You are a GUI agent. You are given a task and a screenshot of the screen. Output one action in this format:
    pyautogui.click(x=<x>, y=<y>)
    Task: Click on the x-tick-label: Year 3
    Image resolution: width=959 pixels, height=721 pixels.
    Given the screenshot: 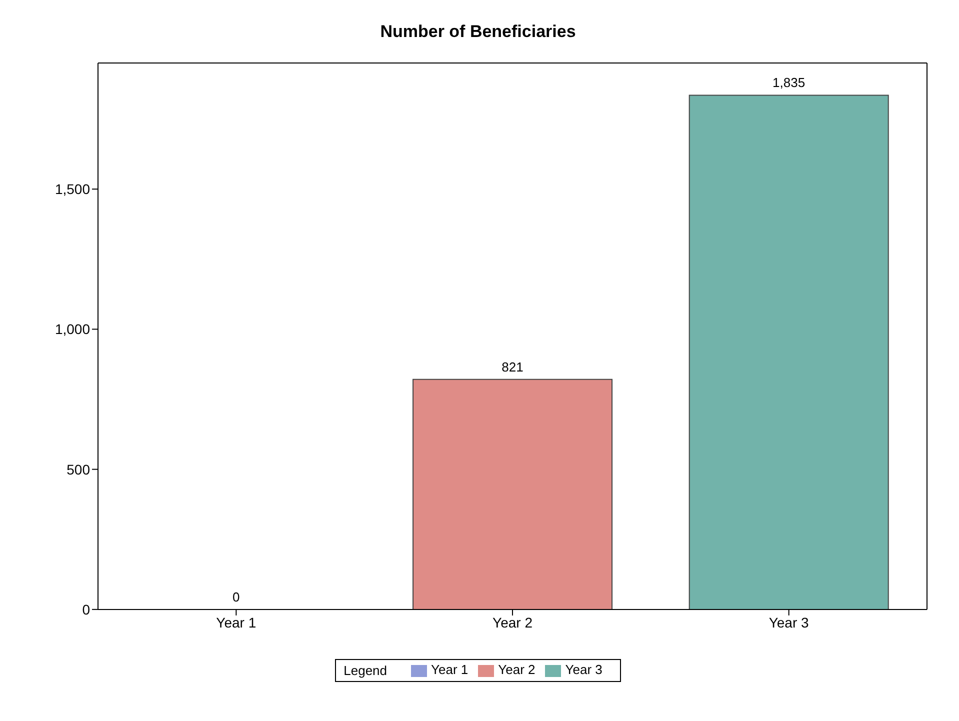 What is the action you would take?
    pyautogui.click(x=789, y=622)
    